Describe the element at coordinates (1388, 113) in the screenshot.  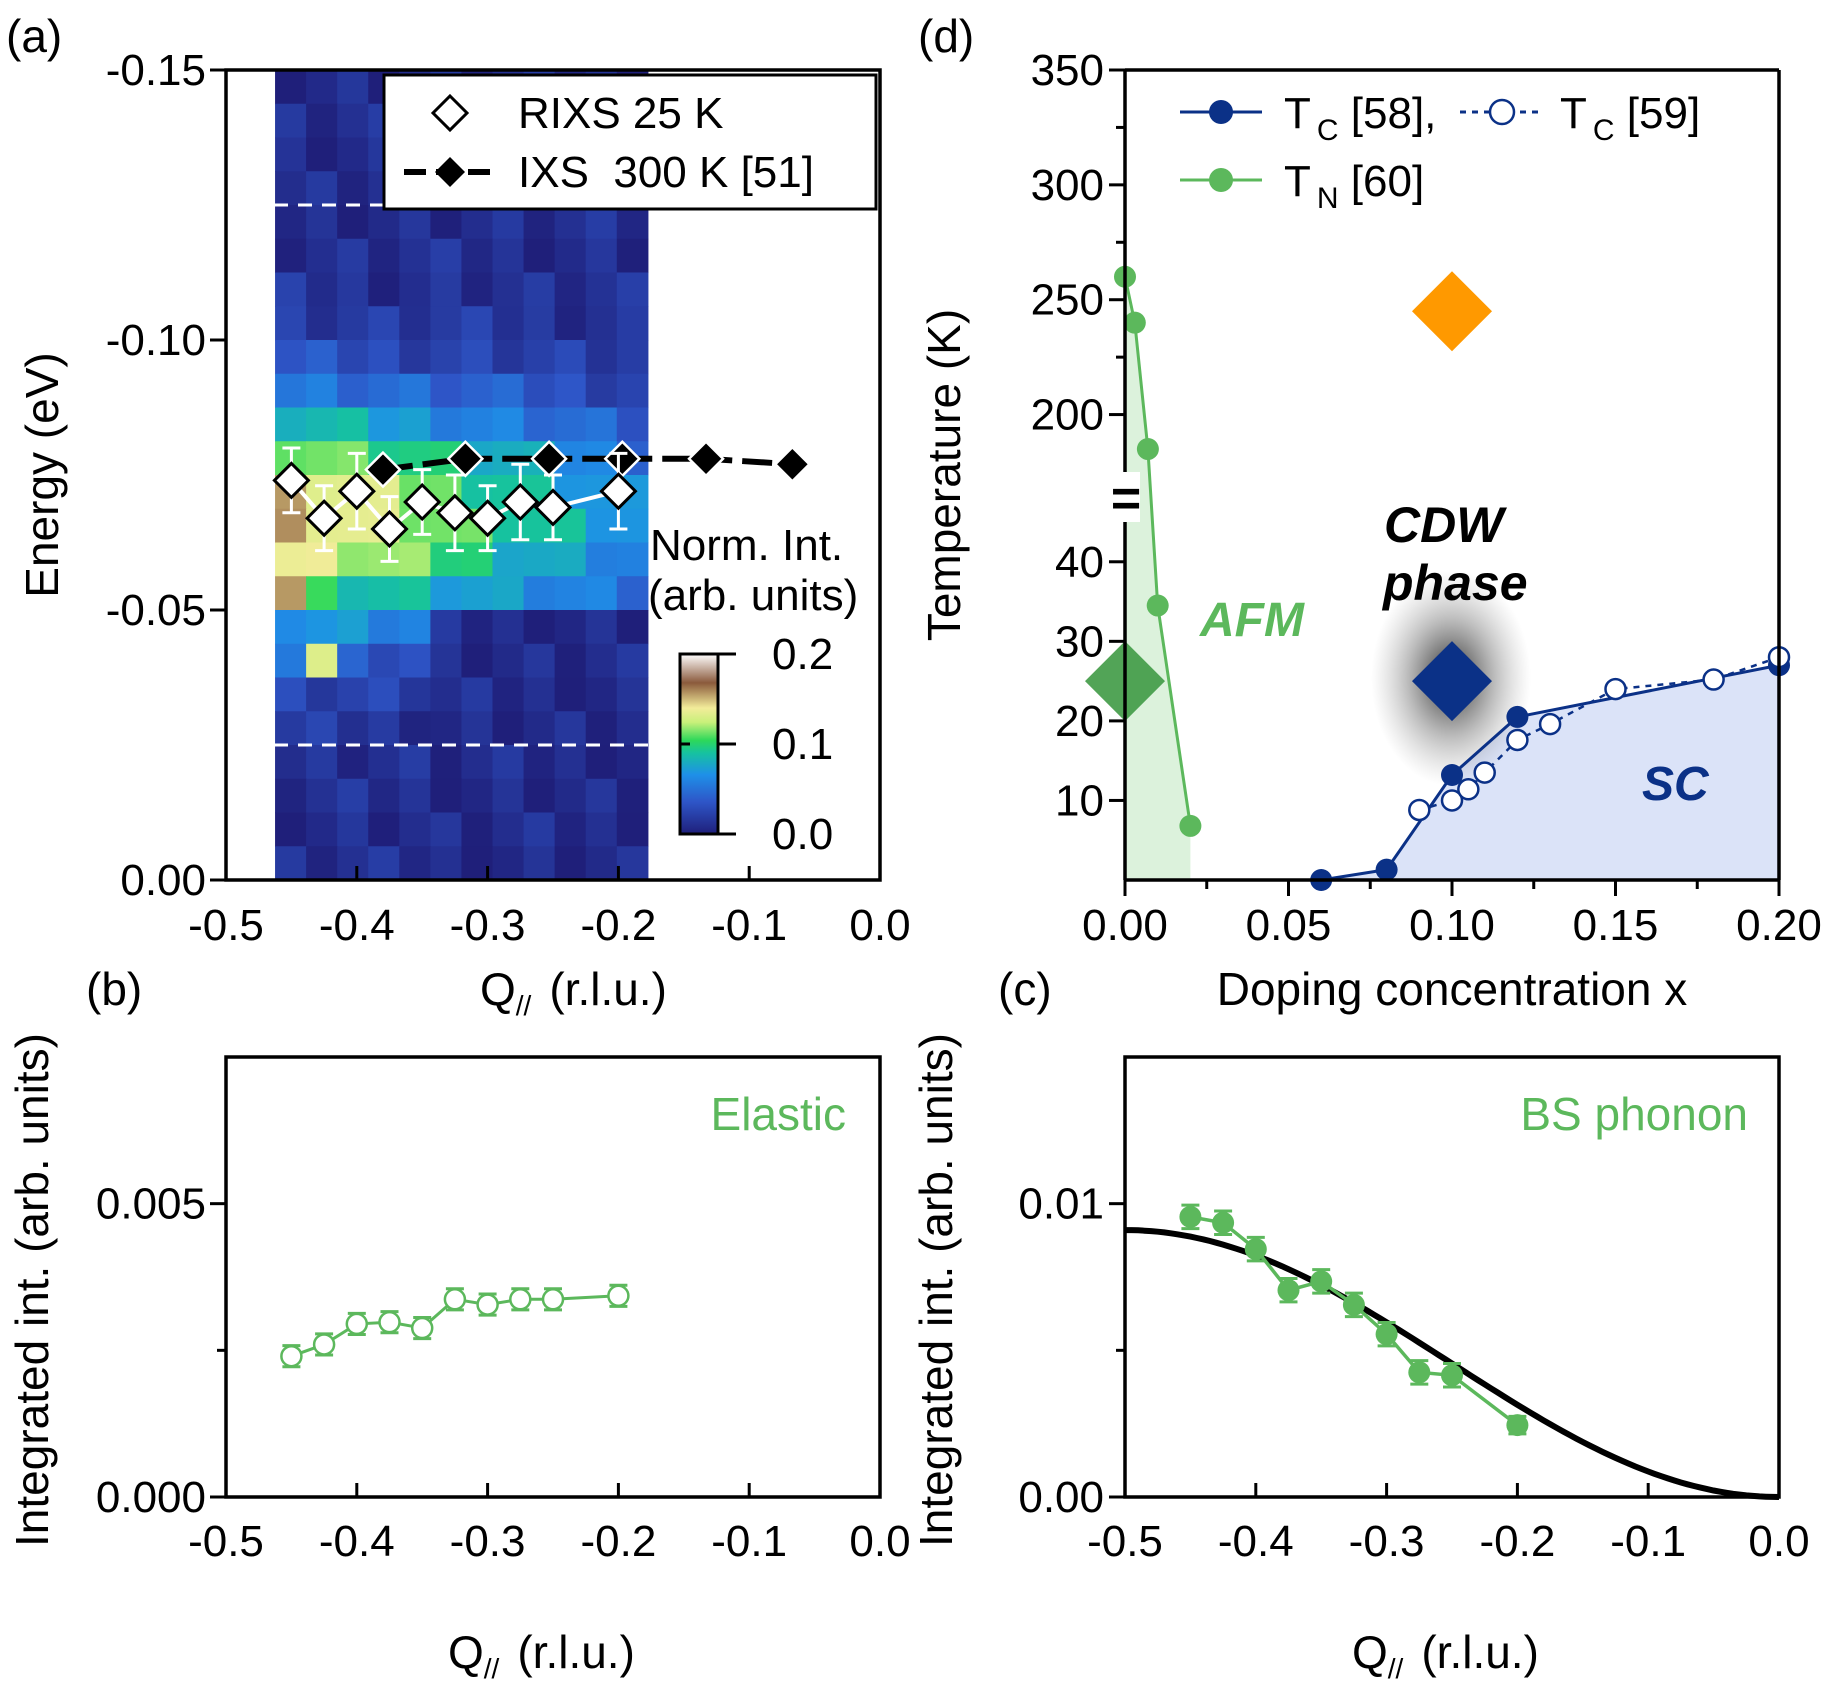
I see `legend-tc58-ref: [58],` at that location.